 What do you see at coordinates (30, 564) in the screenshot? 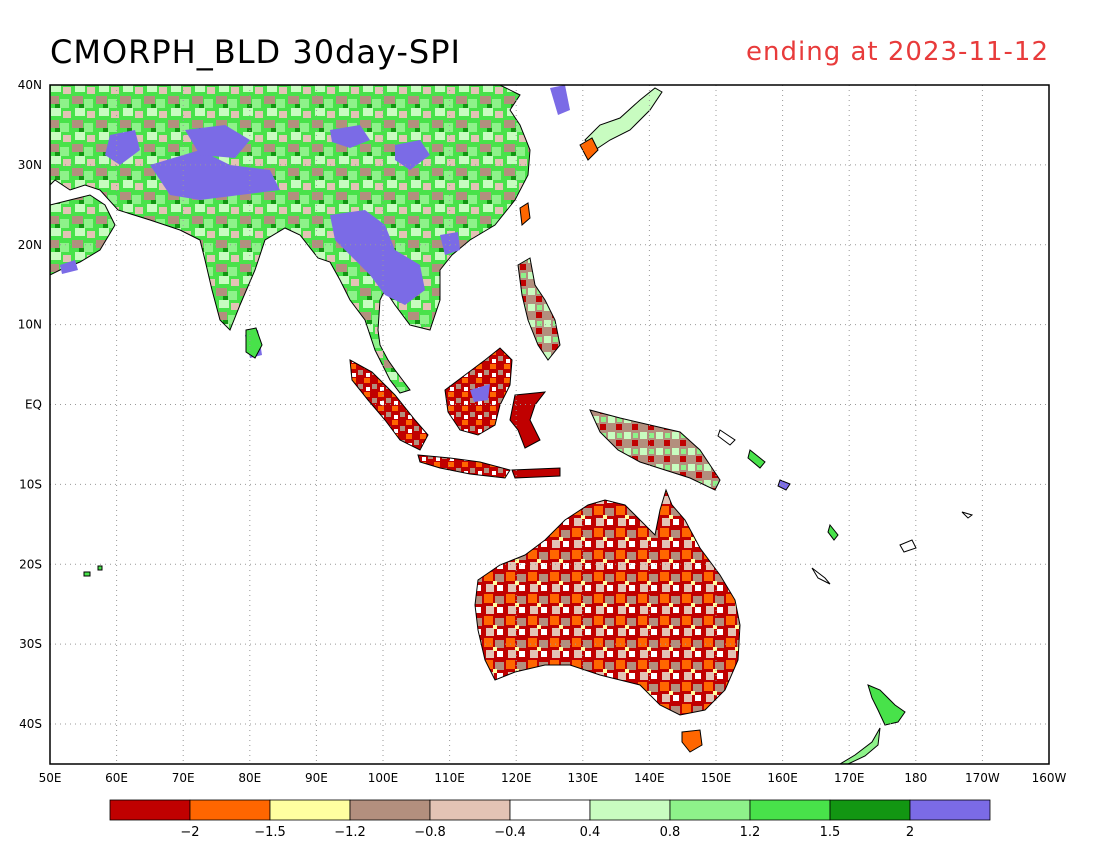
I see `lat-tick-label: 20S` at bounding box center [30, 564].